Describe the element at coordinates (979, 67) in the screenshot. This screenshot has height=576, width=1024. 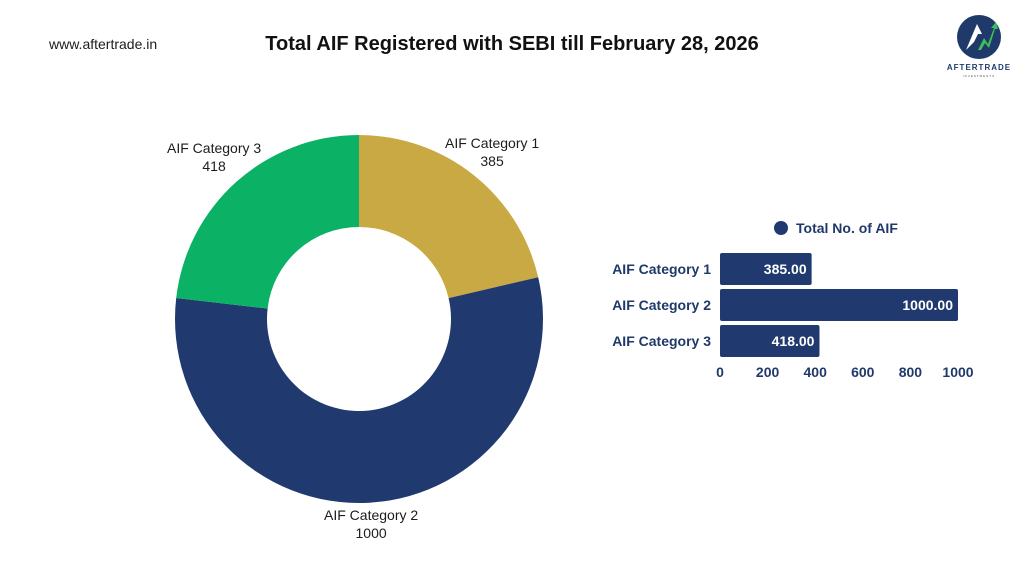
I see `logo-wordmark: AFTERTRADE` at that location.